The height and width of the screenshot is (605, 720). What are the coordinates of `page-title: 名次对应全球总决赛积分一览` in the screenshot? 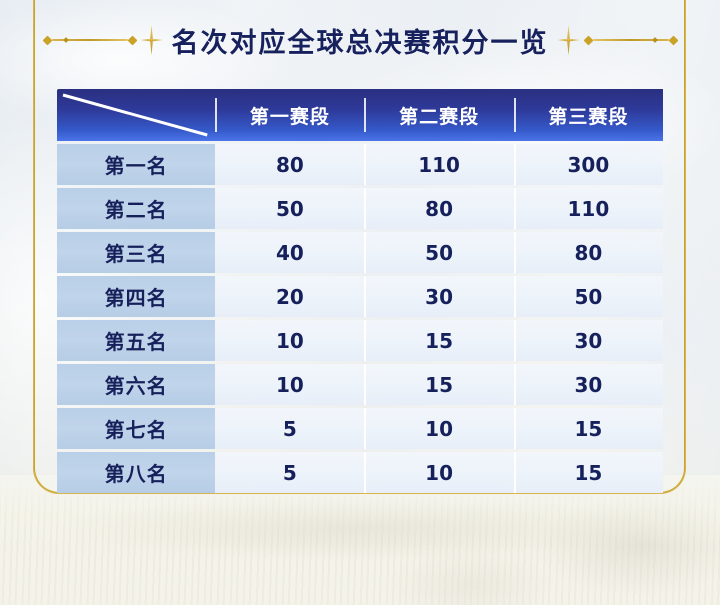 It's located at (360, 43).